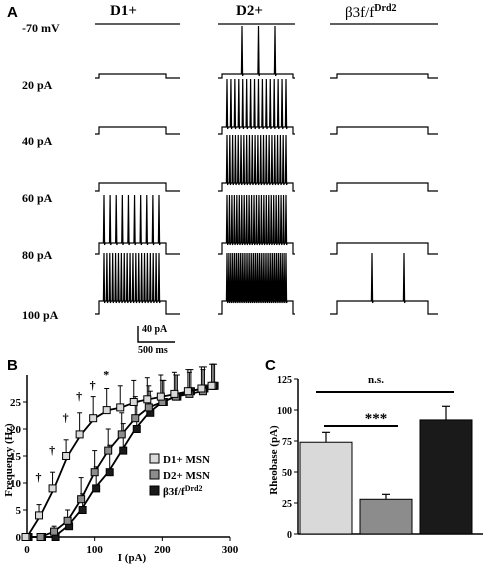 Image resolution: width=490 pixels, height=566 pixels. I want to click on column-title-b3: β3f/fDrd2, so click(371, 12).